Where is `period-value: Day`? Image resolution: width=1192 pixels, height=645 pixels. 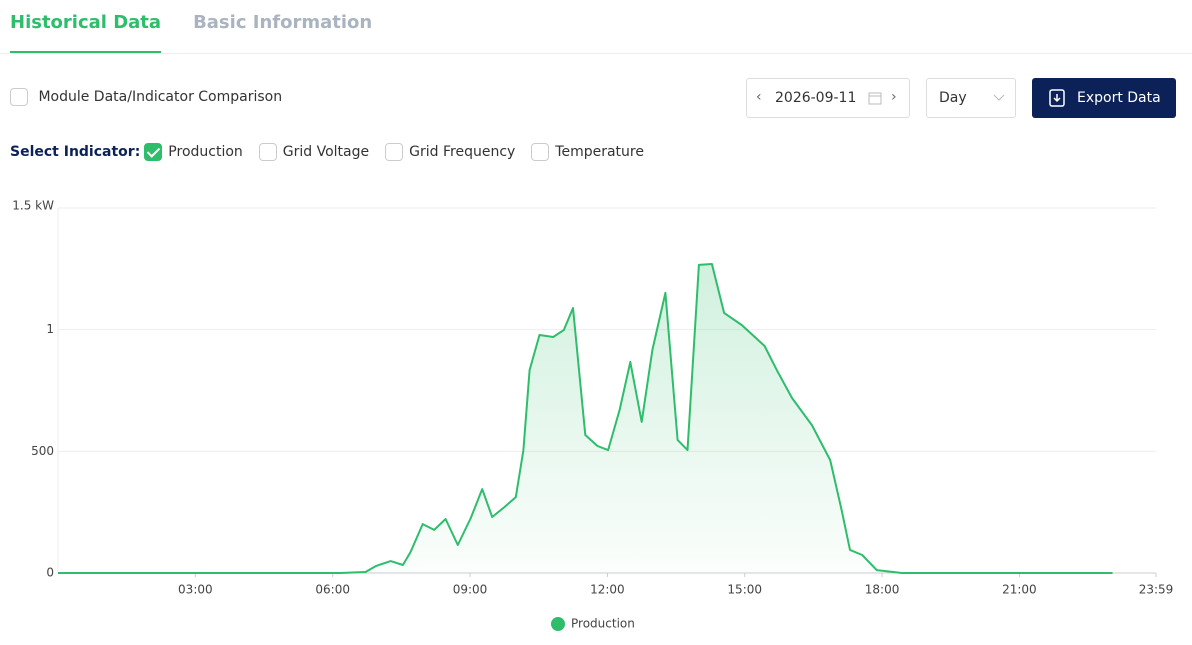
period-value: Day is located at coordinates (953, 98).